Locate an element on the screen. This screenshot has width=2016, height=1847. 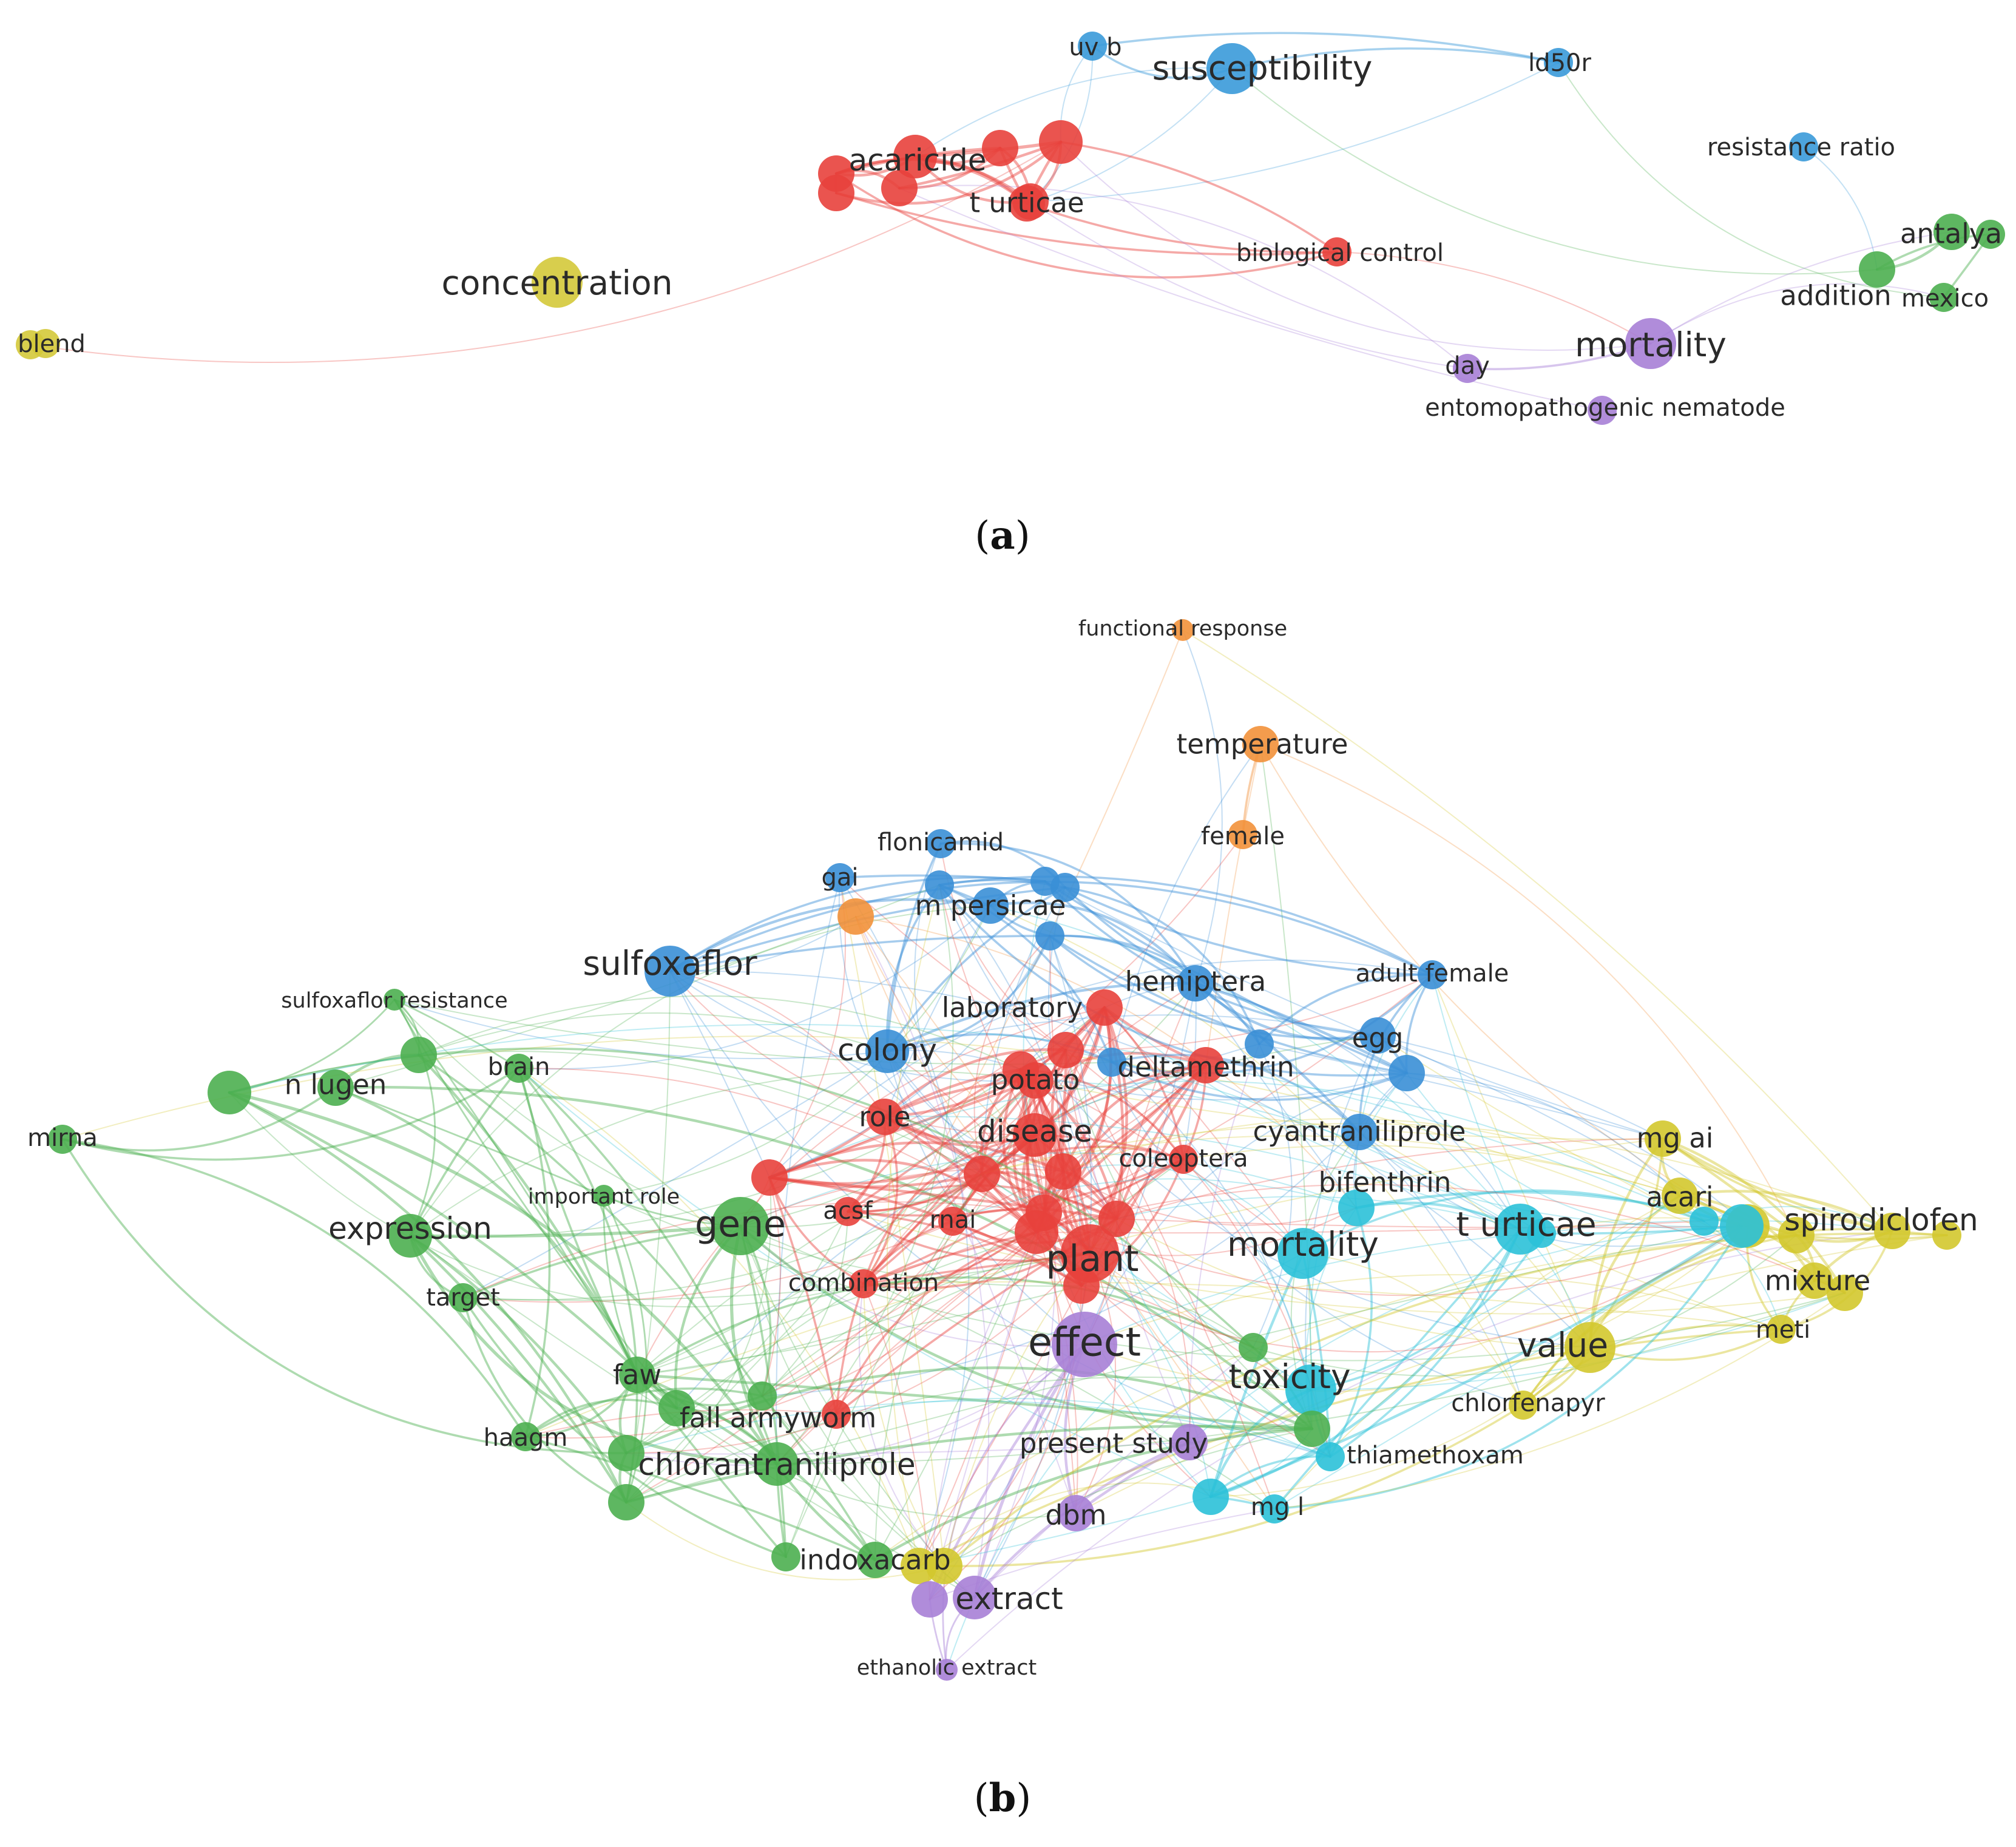
node-label-mixture: mixture is located at coordinates (1817, 1281).